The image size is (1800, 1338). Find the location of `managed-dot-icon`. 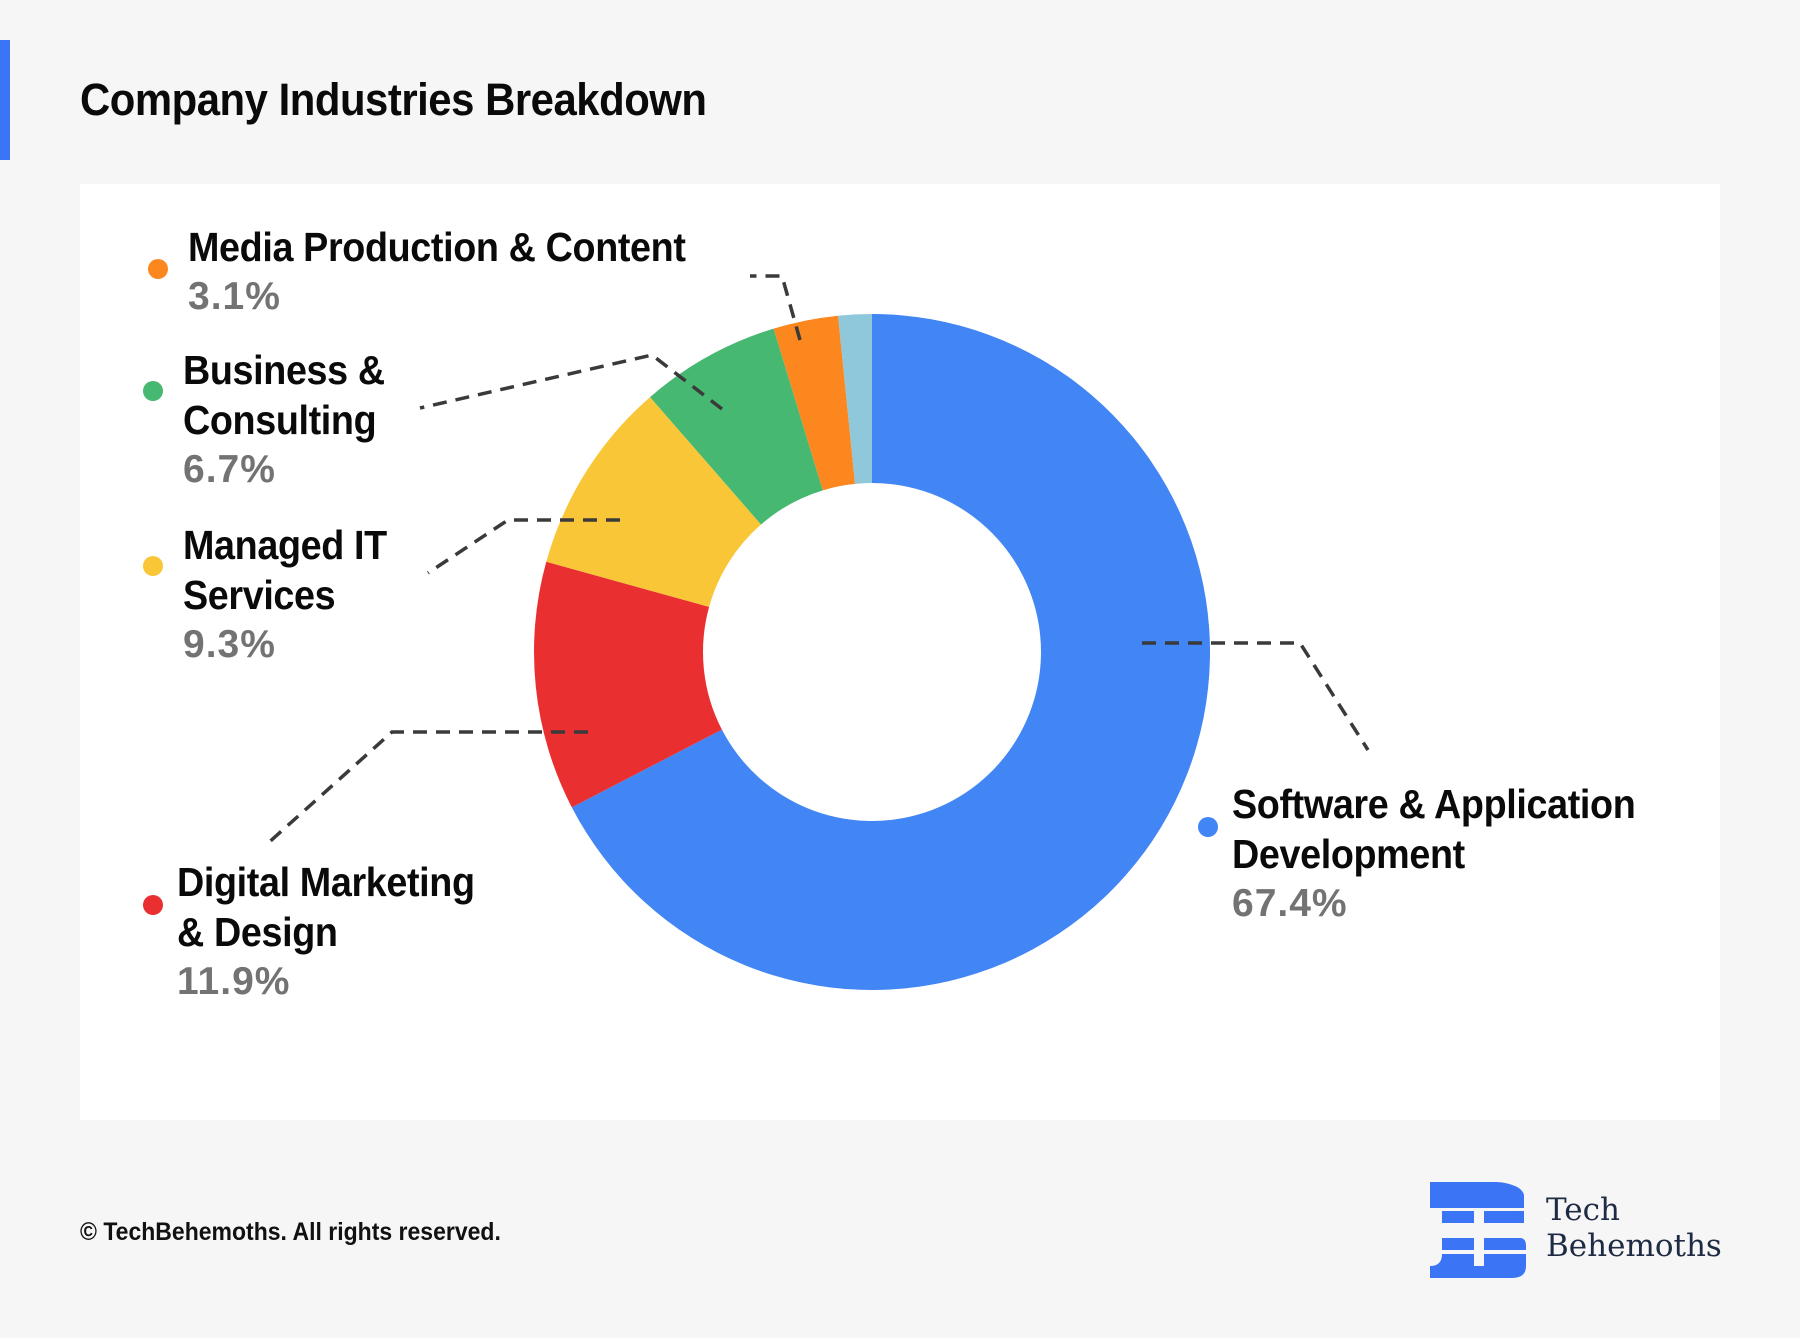

managed-dot-icon is located at coordinates (153, 566).